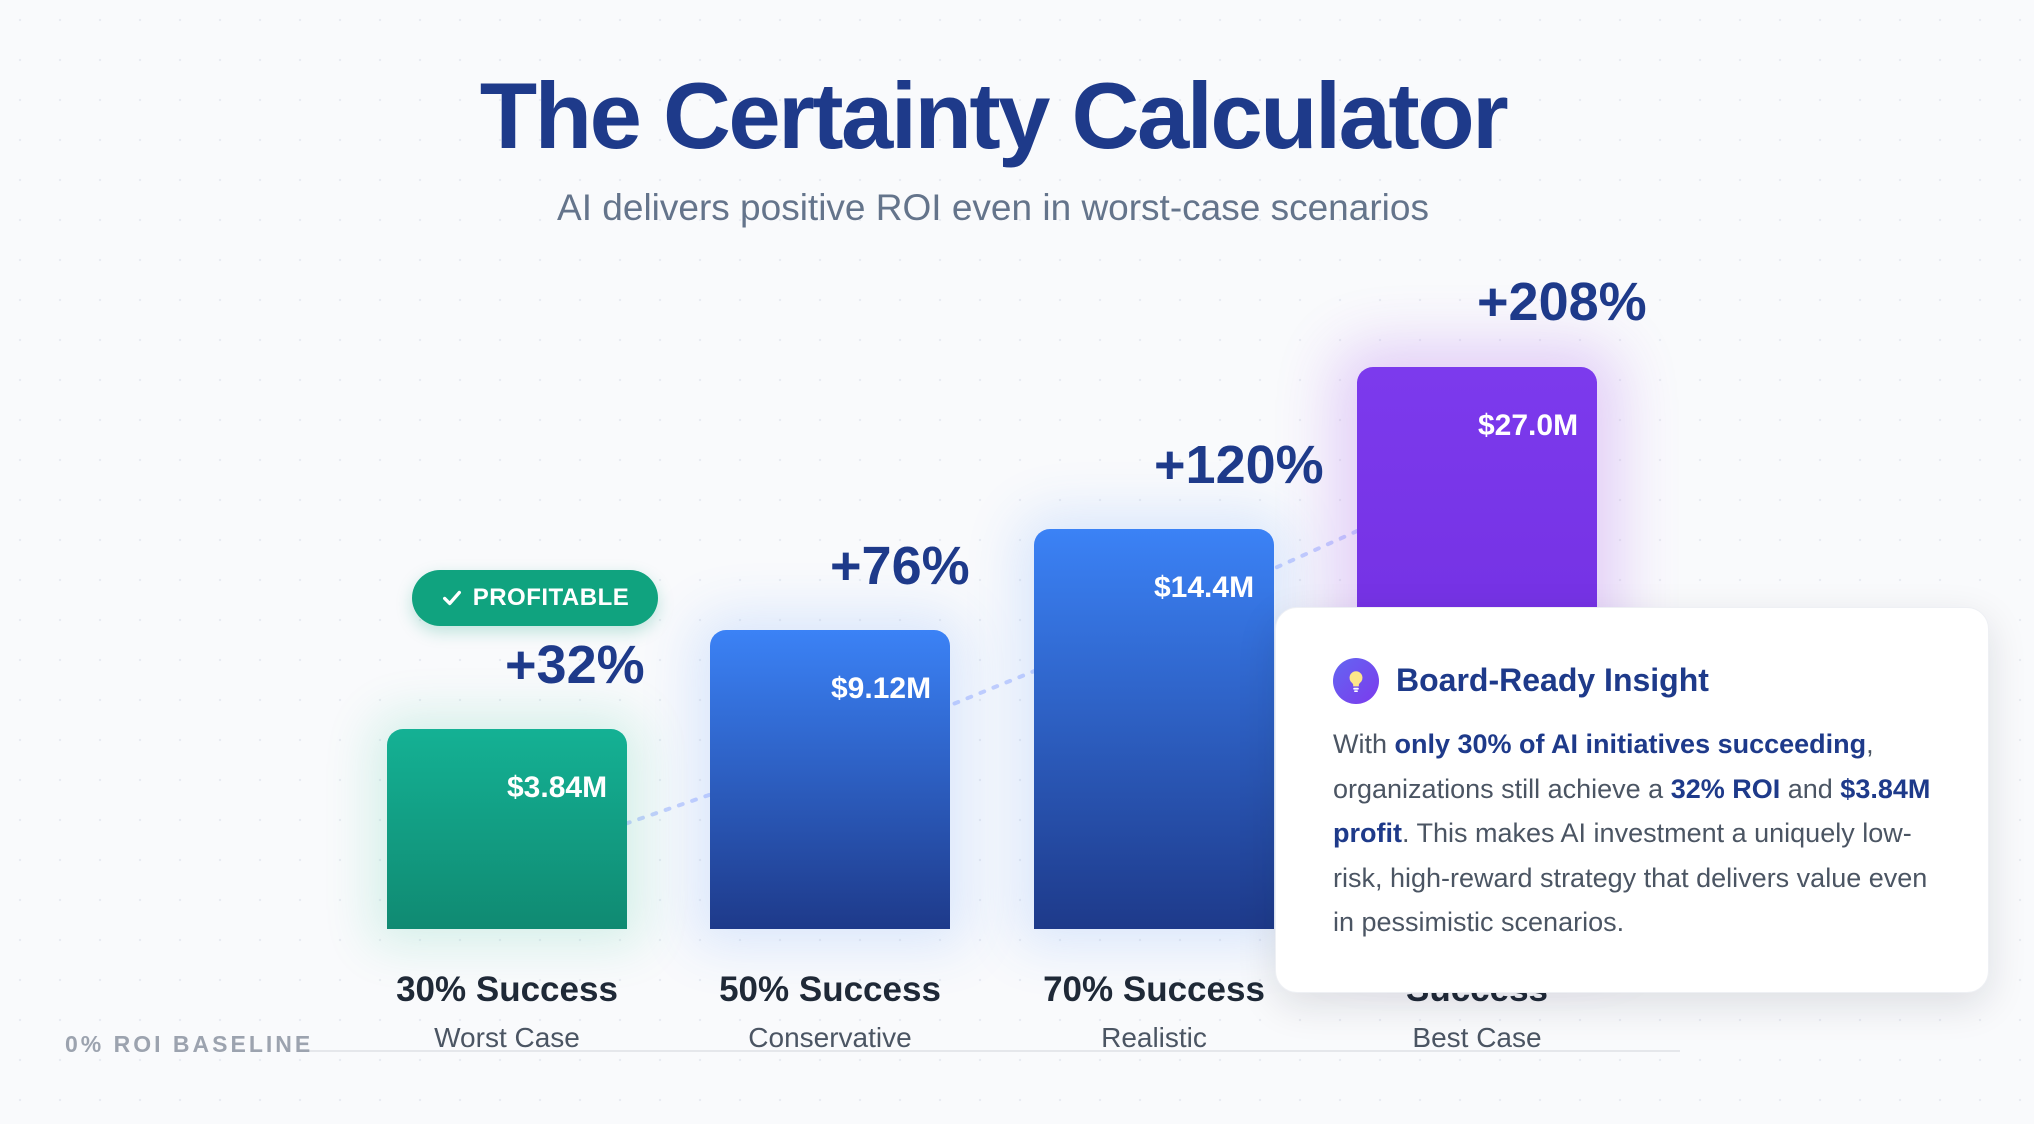 This screenshot has height=1124, width=2034. I want to click on badge-label: PROFITABLE, so click(551, 597).